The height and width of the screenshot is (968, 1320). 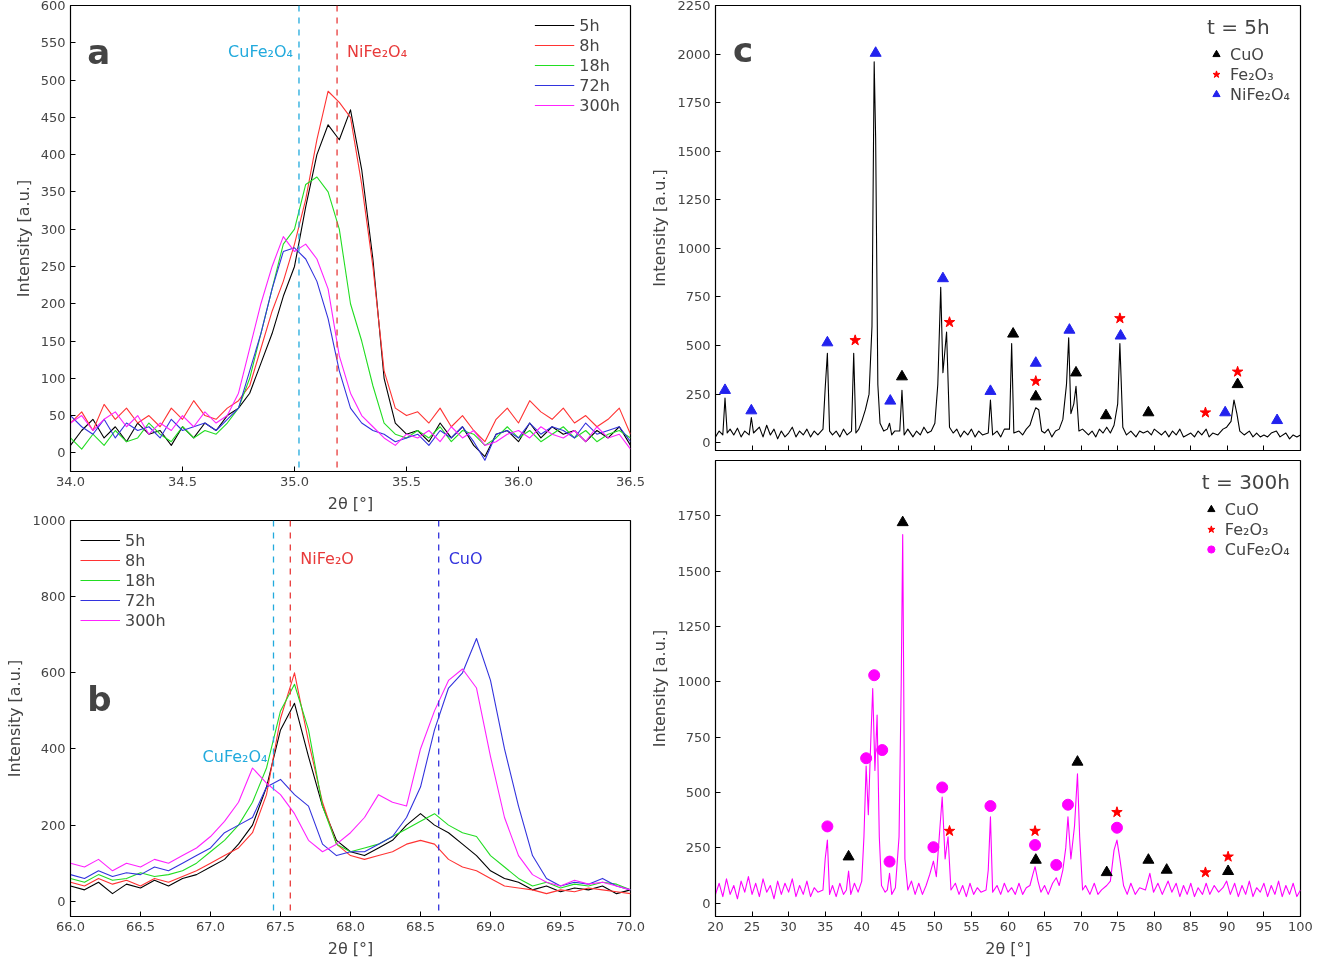 I want to click on x-tick-label: 45, so click(x=898, y=926).